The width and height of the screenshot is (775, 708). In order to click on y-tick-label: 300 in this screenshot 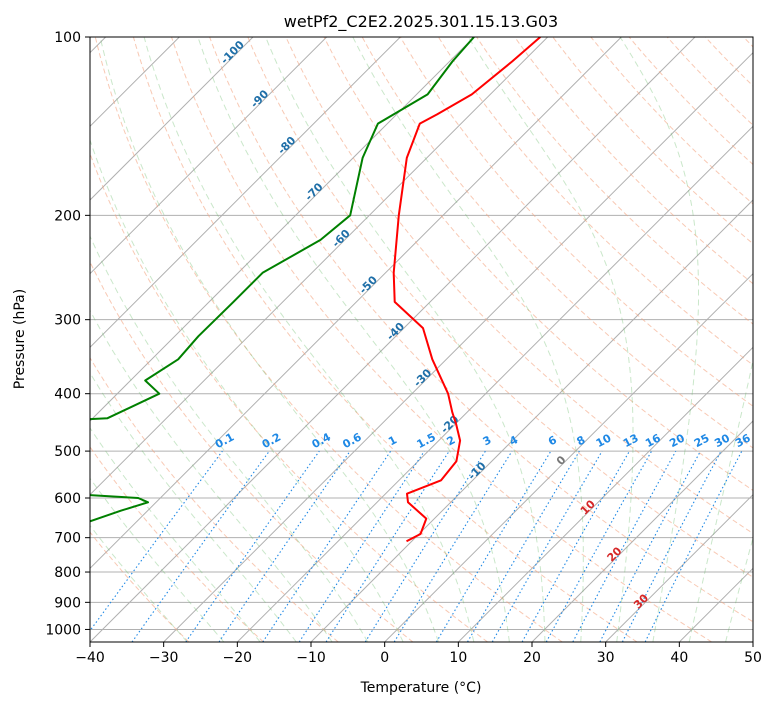, I will do `click(67, 321)`.